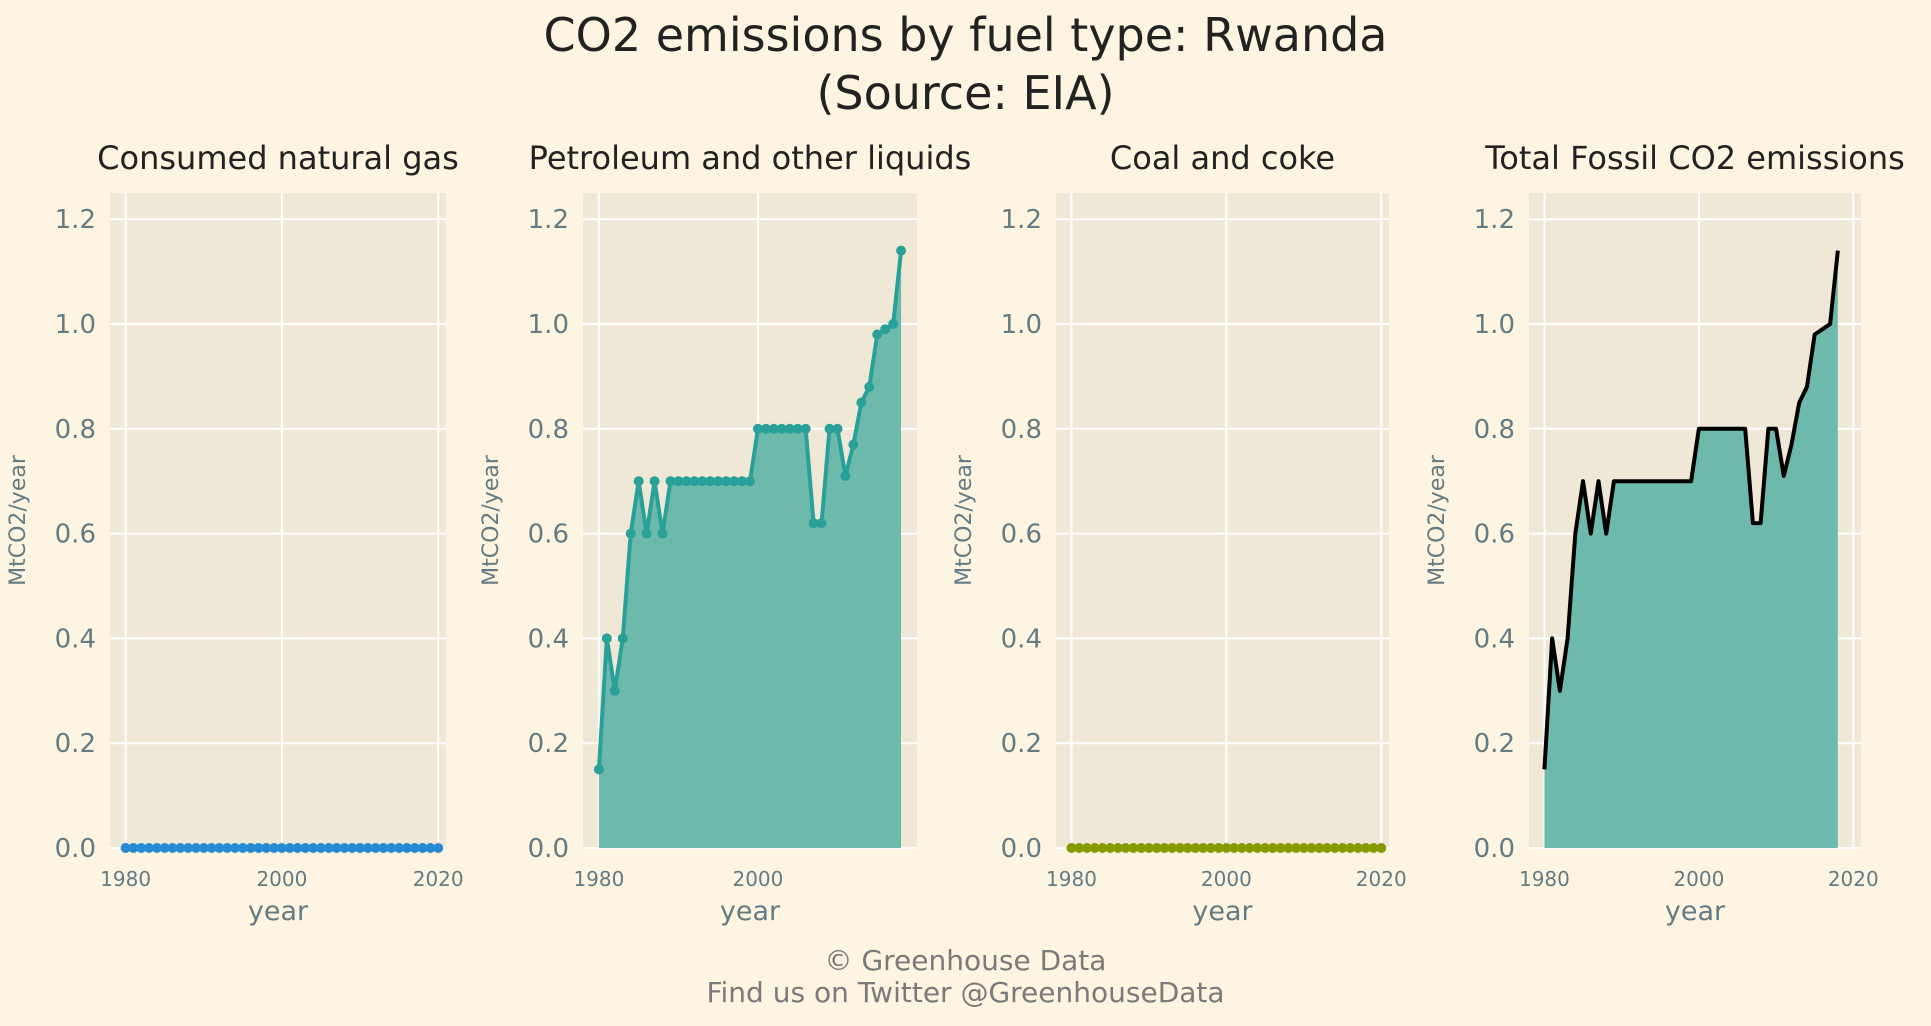 The height and width of the screenshot is (1026, 1931). Describe the element at coordinates (1494, 849) in the screenshot. I see `y-tick-label: 0.0` at that location.